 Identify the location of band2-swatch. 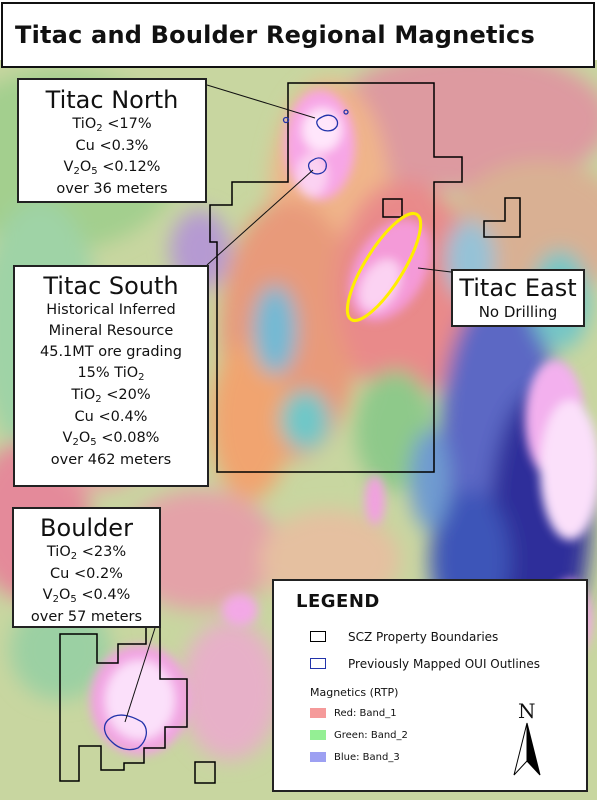
(318, 735).